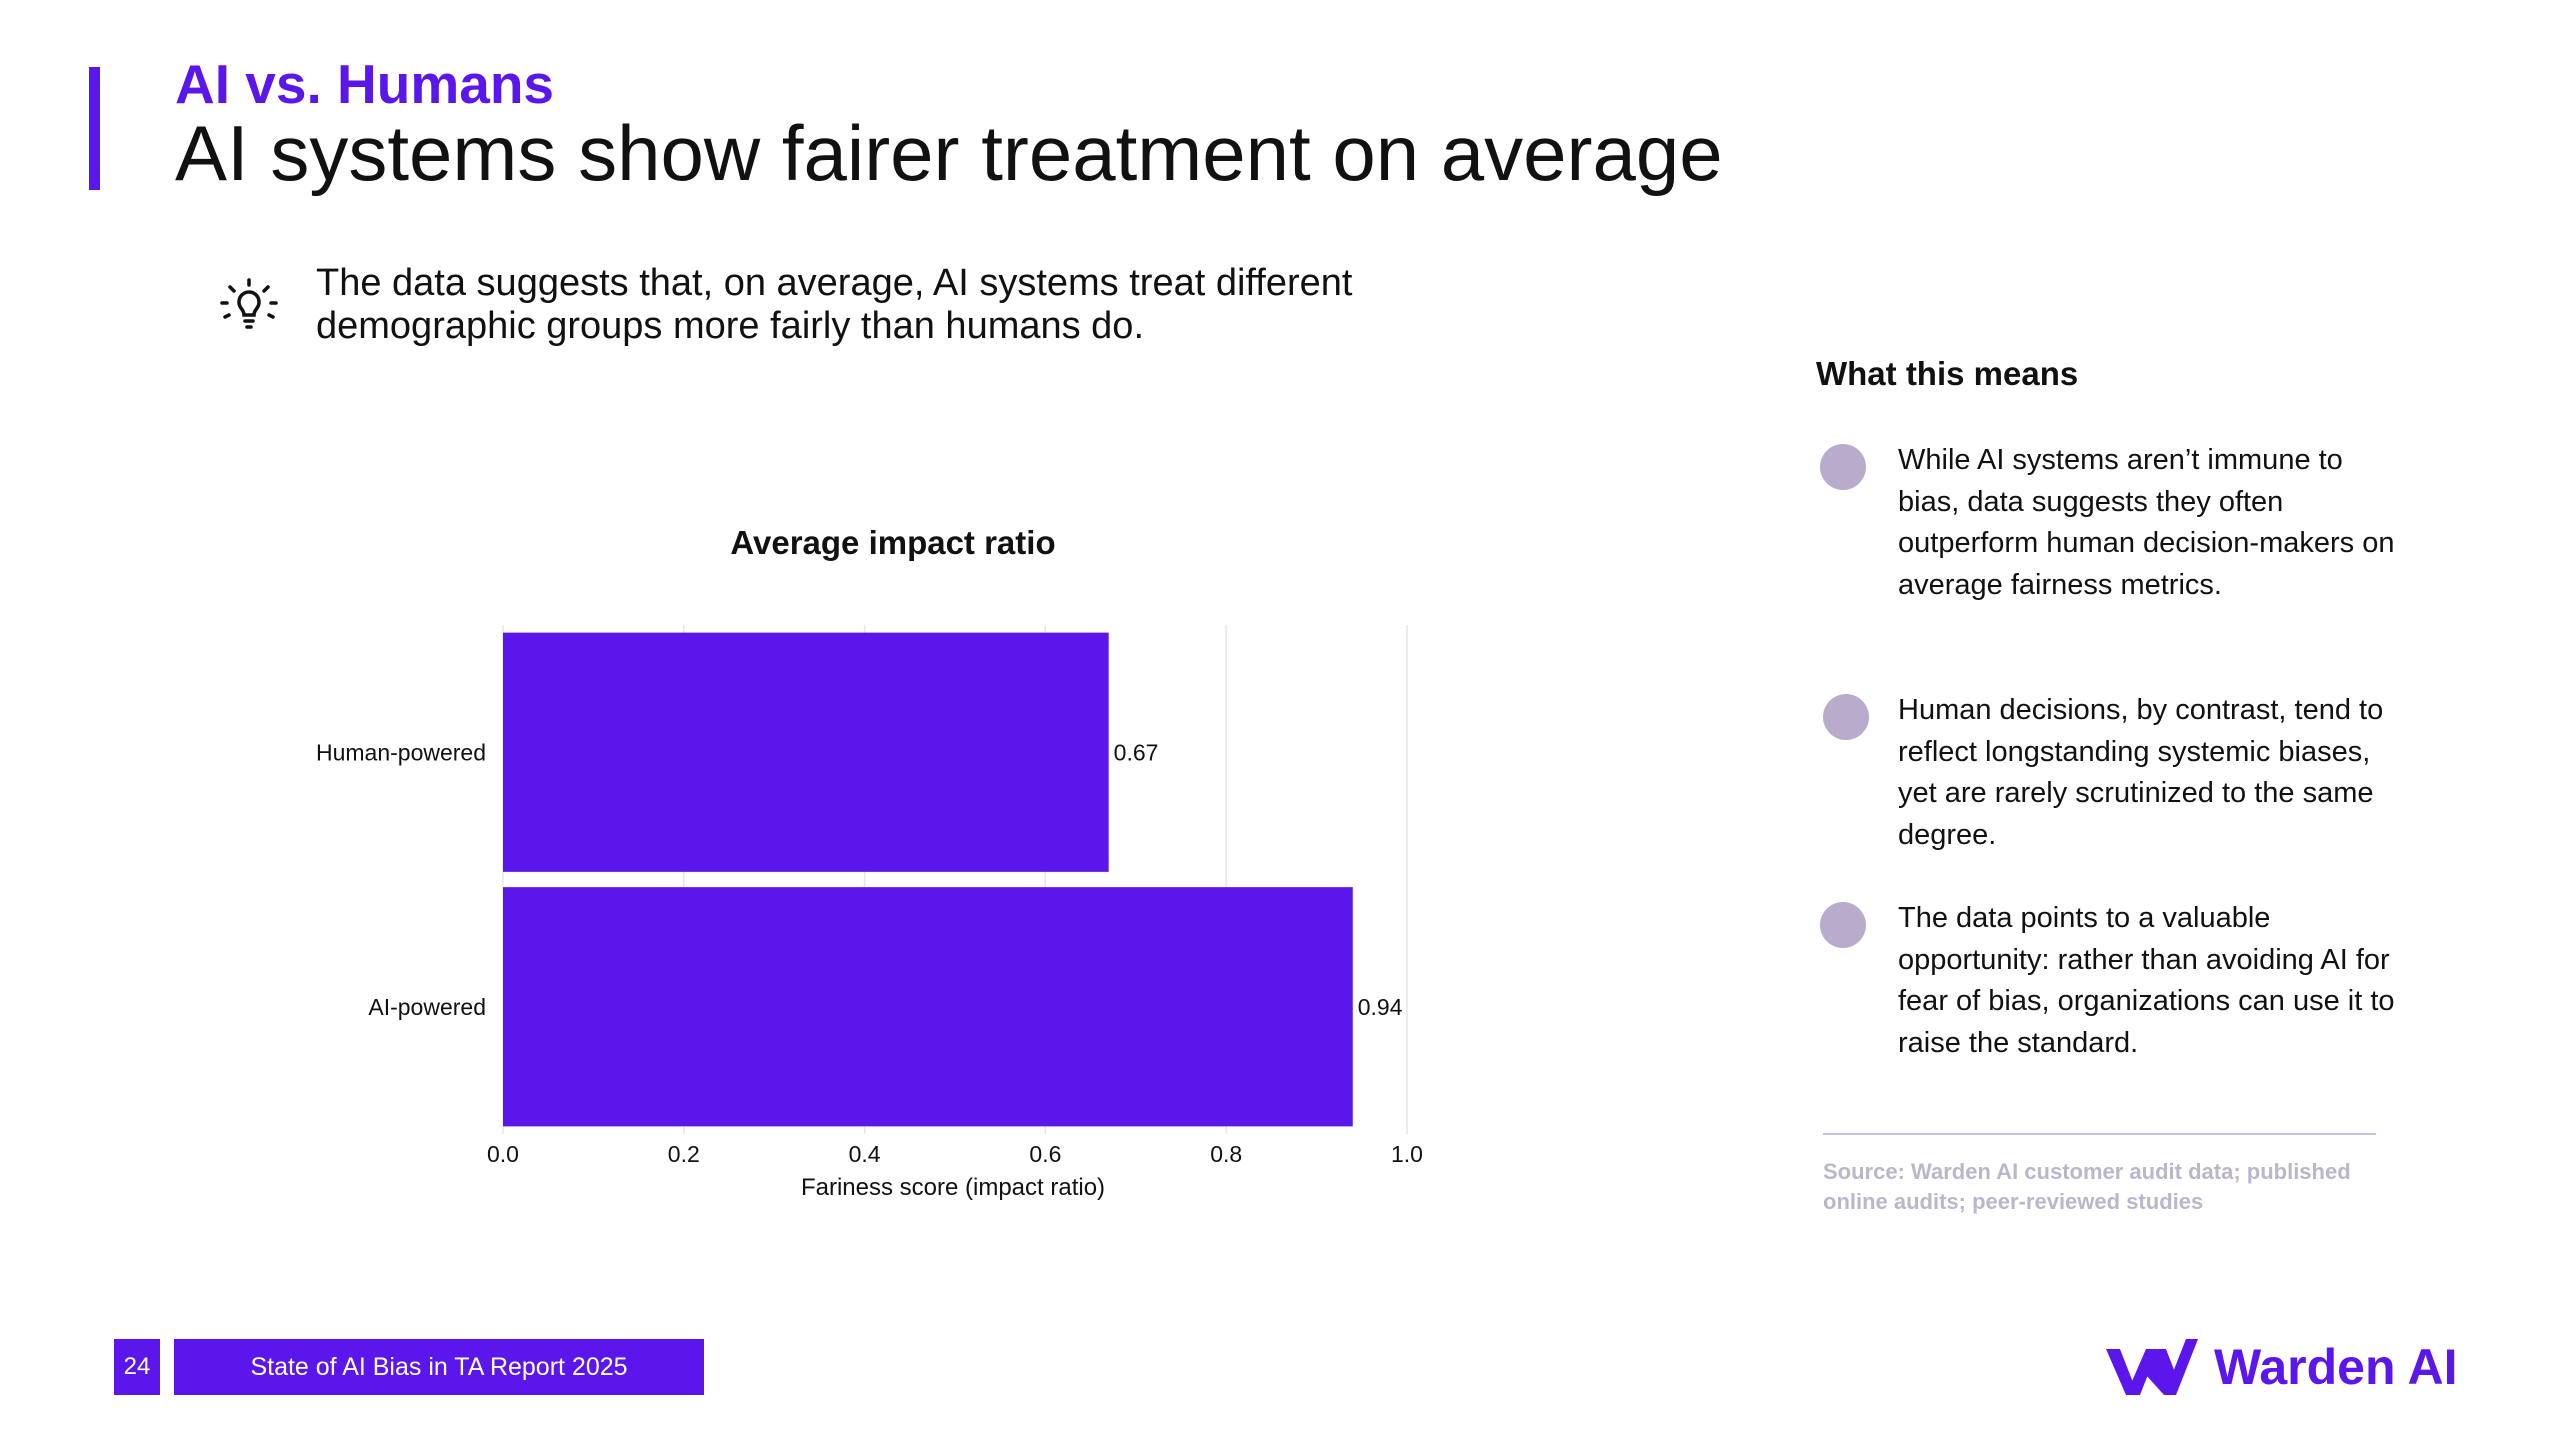  Describe the element at coordinates (137, 1367) in the screenshot. I see `page-number: 24` at that location.